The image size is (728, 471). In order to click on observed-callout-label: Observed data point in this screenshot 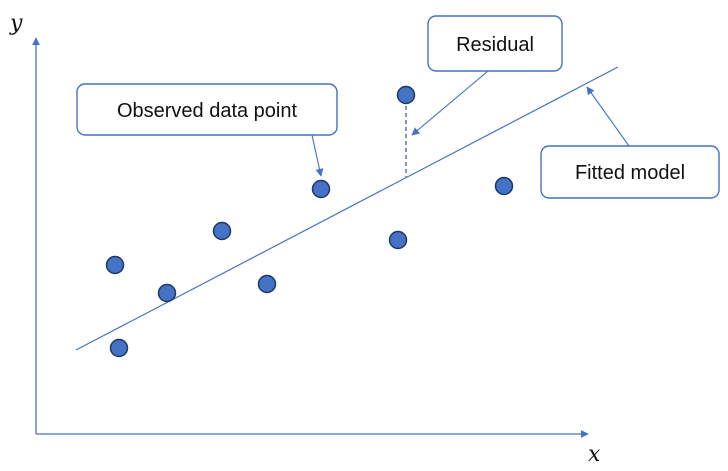, I will do `click(207, 111)`.